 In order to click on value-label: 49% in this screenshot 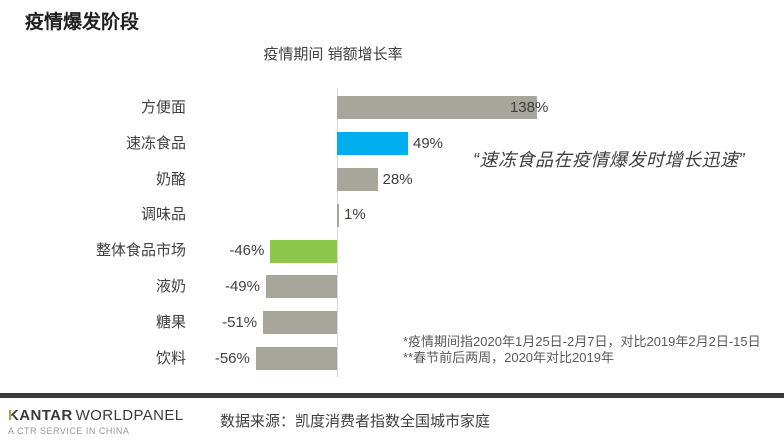, I will do `click(428, 143)`.